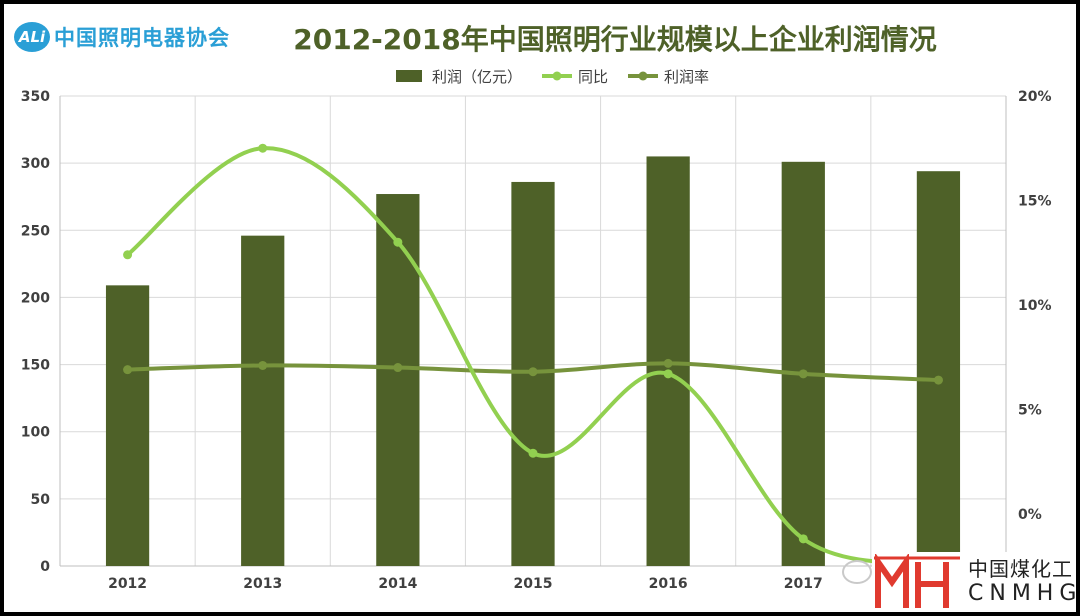 This screenshot has height=616, width=1080. Describe the element at coordinates (477, 77) in the screenshot. I see `legend-label: 利润（亿元）` at that location.